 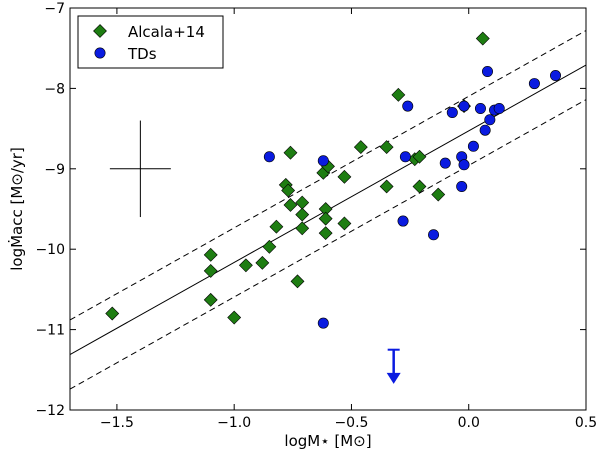 I want to click on y-tick-label: −7, so click(x=54, y=9).